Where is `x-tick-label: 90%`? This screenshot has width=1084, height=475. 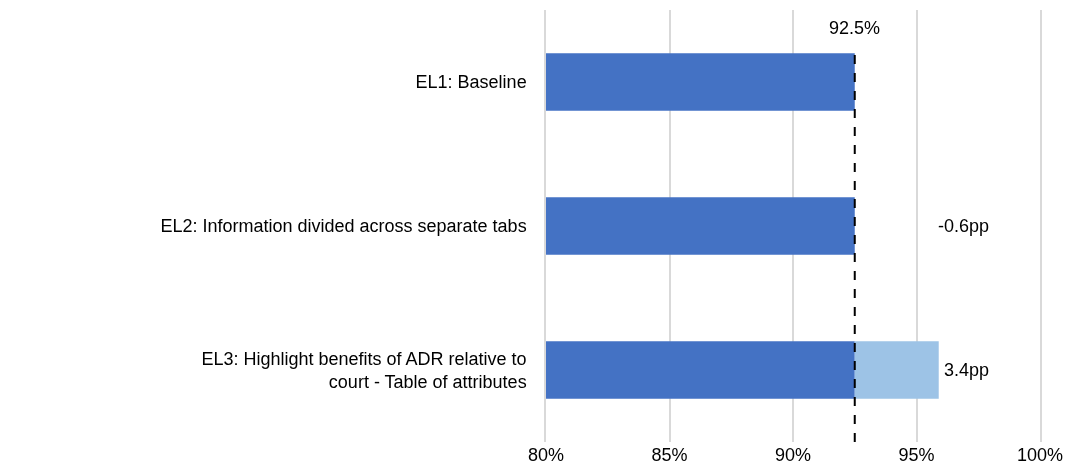 x-tick-label: 90% is located at coordinates (793, 455).